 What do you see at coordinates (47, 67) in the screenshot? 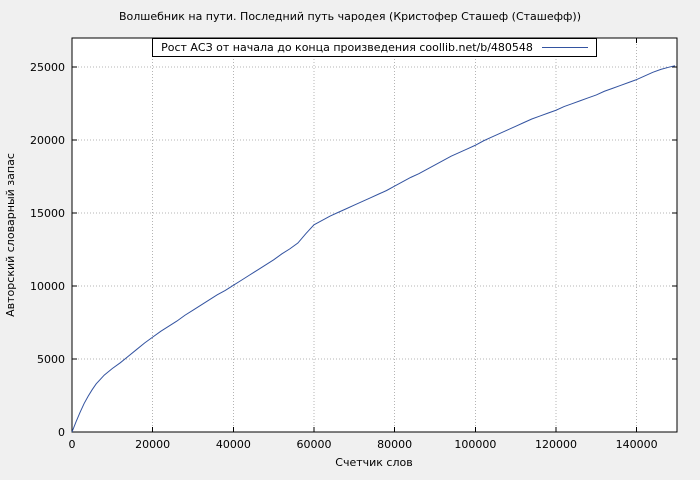
I see `y-tick-label: 25000` at bounding box center [47, 67].